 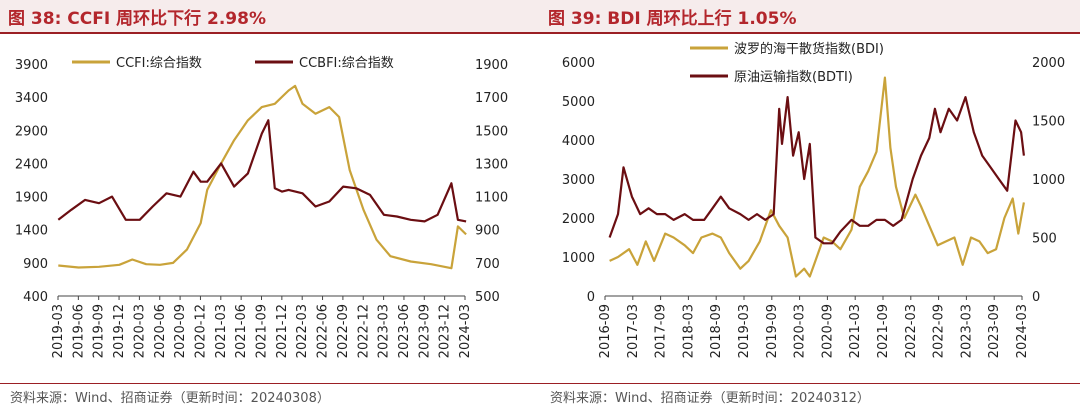 What do you see at coordinates (578, 102) in the screenshot?
I see `y-left-tick-label: 5000` at bounding box center [578, 102].